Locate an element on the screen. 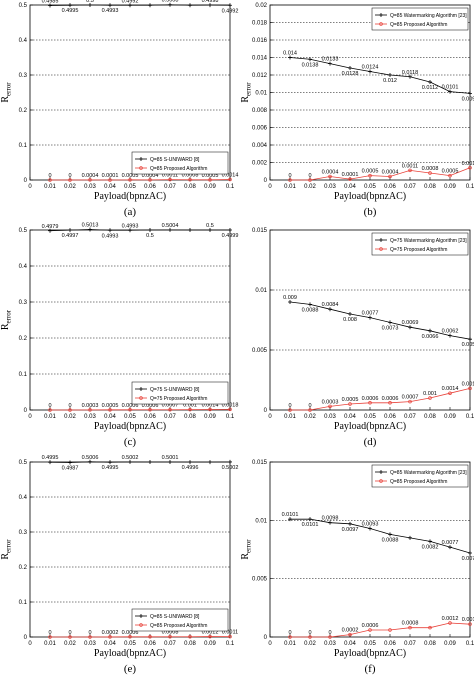 The image size is (474, 681). data-label: 0.5002 is located at coordinates (230, 468).